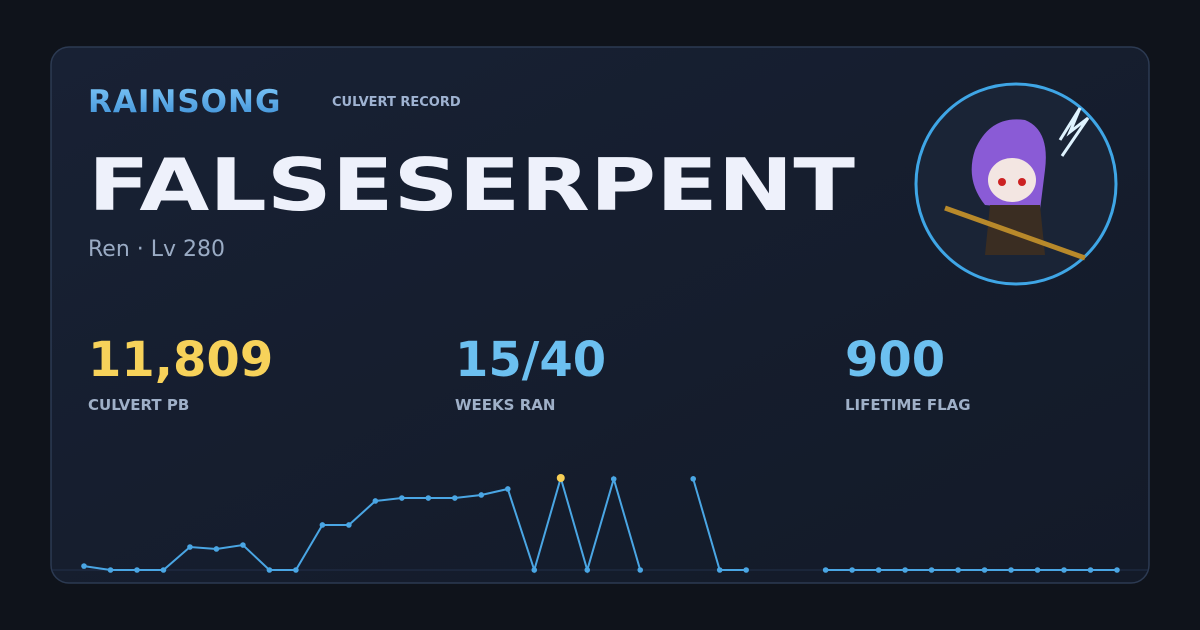 Image resolution: width=1200 pixels, height=630 pixels. What do you see at coordinates (908, 405) in the screenshot?
I see `stat-label: LIFETIME FLAG` at bounding box center [908, 405].